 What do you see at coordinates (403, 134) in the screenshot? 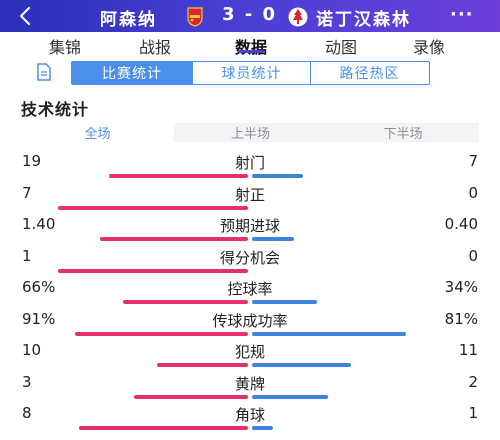
I see `period-second-half: 下半场` at bounding box center [403, 134].